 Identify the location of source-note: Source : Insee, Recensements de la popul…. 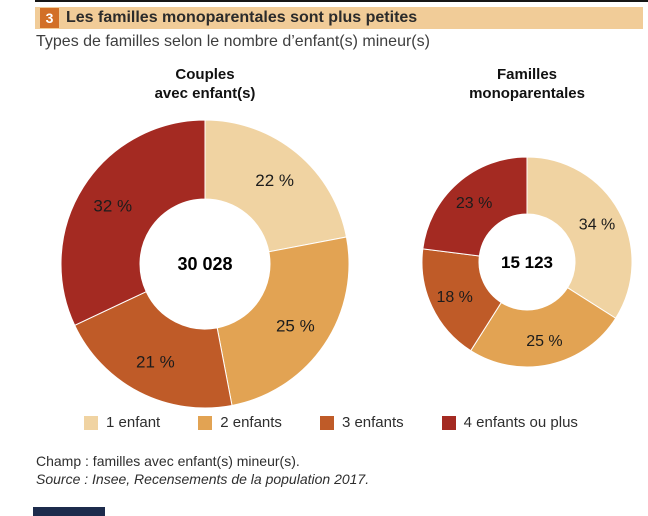
(203, 479).